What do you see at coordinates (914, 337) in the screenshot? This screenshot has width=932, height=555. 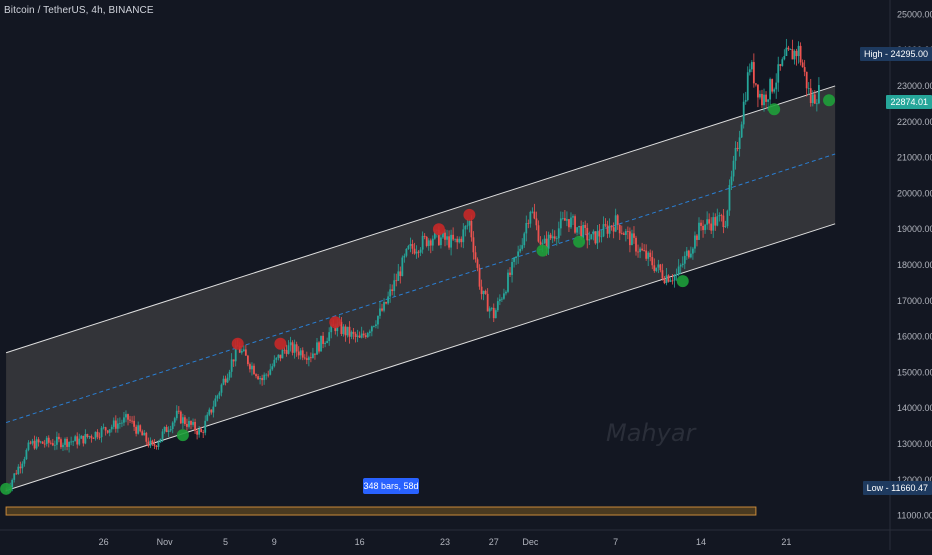 I see `y-tick-label: 16000.00` at bounding box center [914, 337].